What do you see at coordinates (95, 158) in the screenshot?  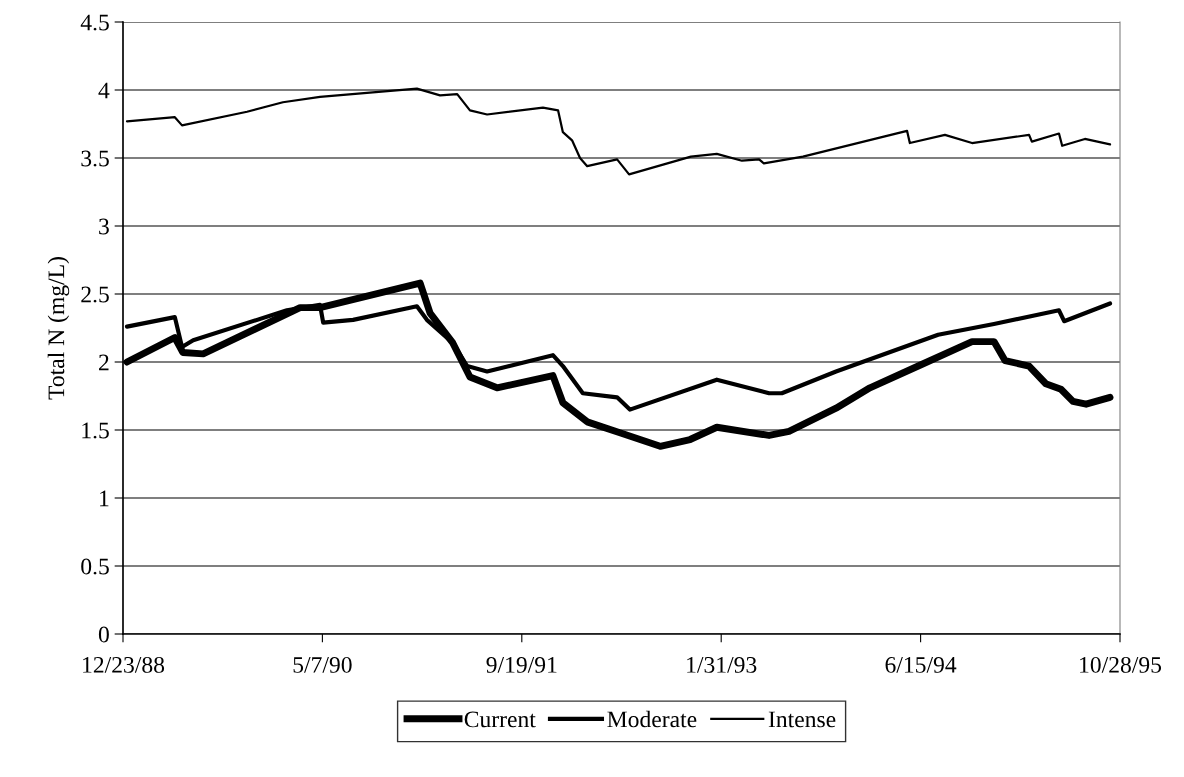 I see `y-tick-label: 3.5` at bounding box center [95, 158].